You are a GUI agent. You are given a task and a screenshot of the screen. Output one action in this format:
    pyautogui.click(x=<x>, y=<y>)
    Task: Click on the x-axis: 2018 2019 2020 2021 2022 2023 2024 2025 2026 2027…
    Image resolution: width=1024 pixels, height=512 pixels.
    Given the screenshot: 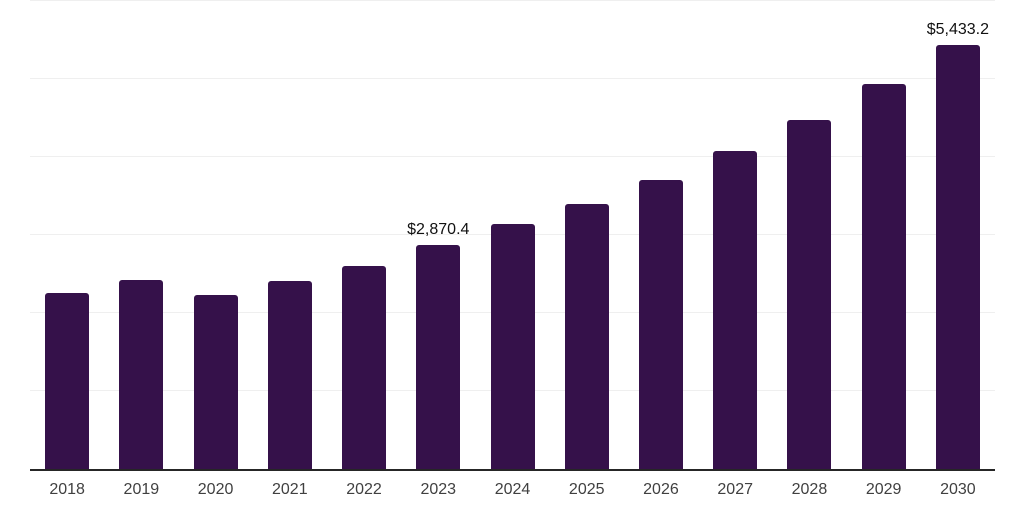 What is the action you would take?
    pyautogui.click(x=512, y=491)
    